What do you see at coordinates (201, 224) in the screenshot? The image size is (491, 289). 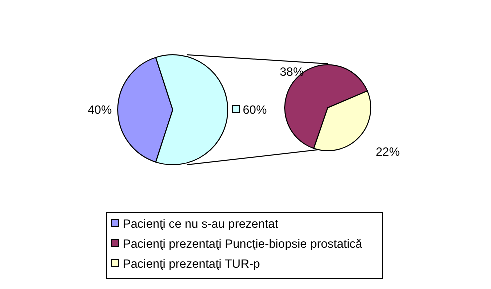 I see `legend-label: Pacienţi ce nu s-au prezentat` at bounding box center [201, 224].